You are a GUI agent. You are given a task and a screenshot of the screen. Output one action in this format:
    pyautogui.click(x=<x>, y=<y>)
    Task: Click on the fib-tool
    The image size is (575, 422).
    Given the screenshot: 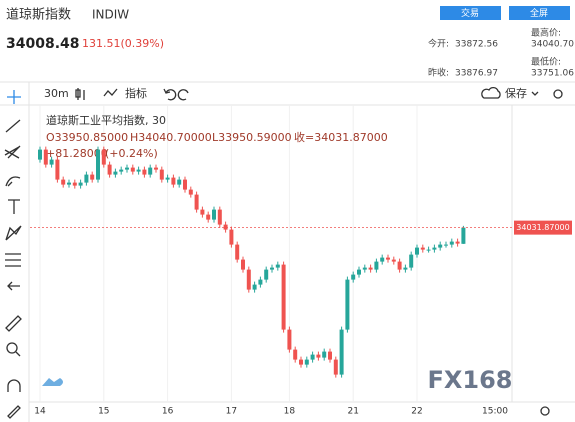 What is the action you would take?
    pyautogui.click(x=12, y=152)
    